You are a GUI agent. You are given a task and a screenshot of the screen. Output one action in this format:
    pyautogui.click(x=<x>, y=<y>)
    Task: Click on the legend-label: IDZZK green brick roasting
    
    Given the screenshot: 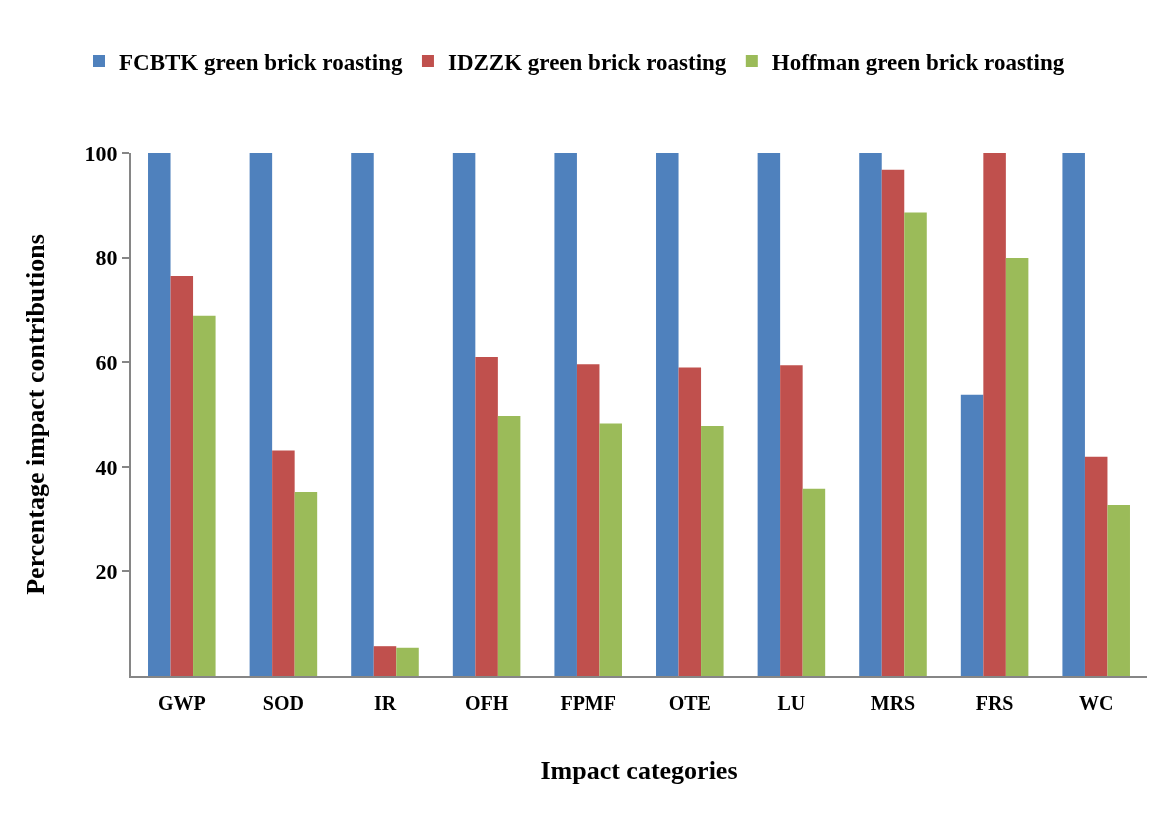 What is the action you would take?
    pyautogui.click(x=587, y=62)
    